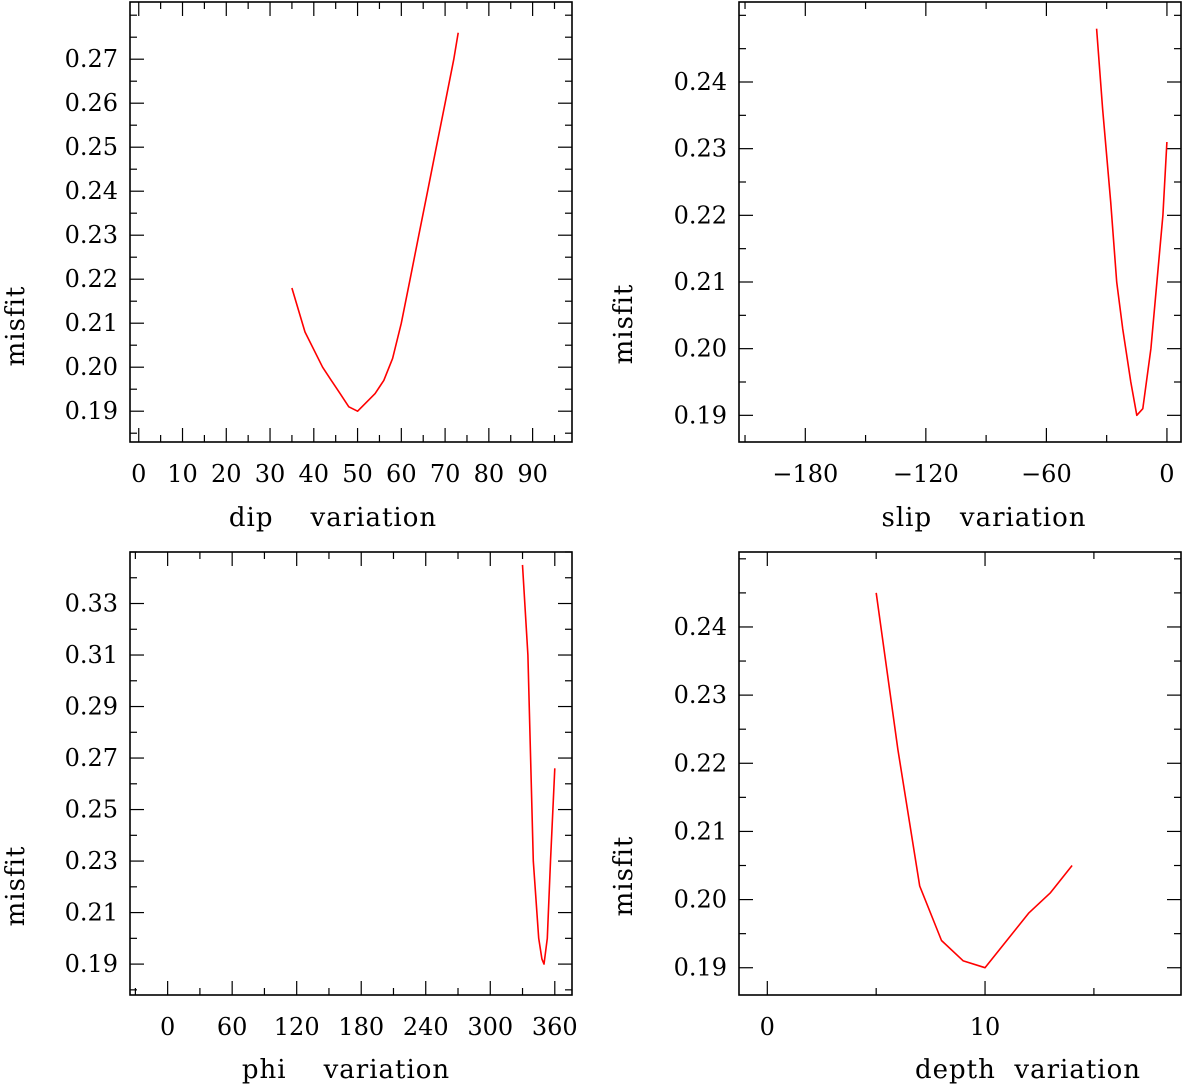 The width and height of the screenshot is (1183, 1086). Describe the element at coordinates (926, 474) in the screenshot. I see `x-tick-label: −120` at that location.